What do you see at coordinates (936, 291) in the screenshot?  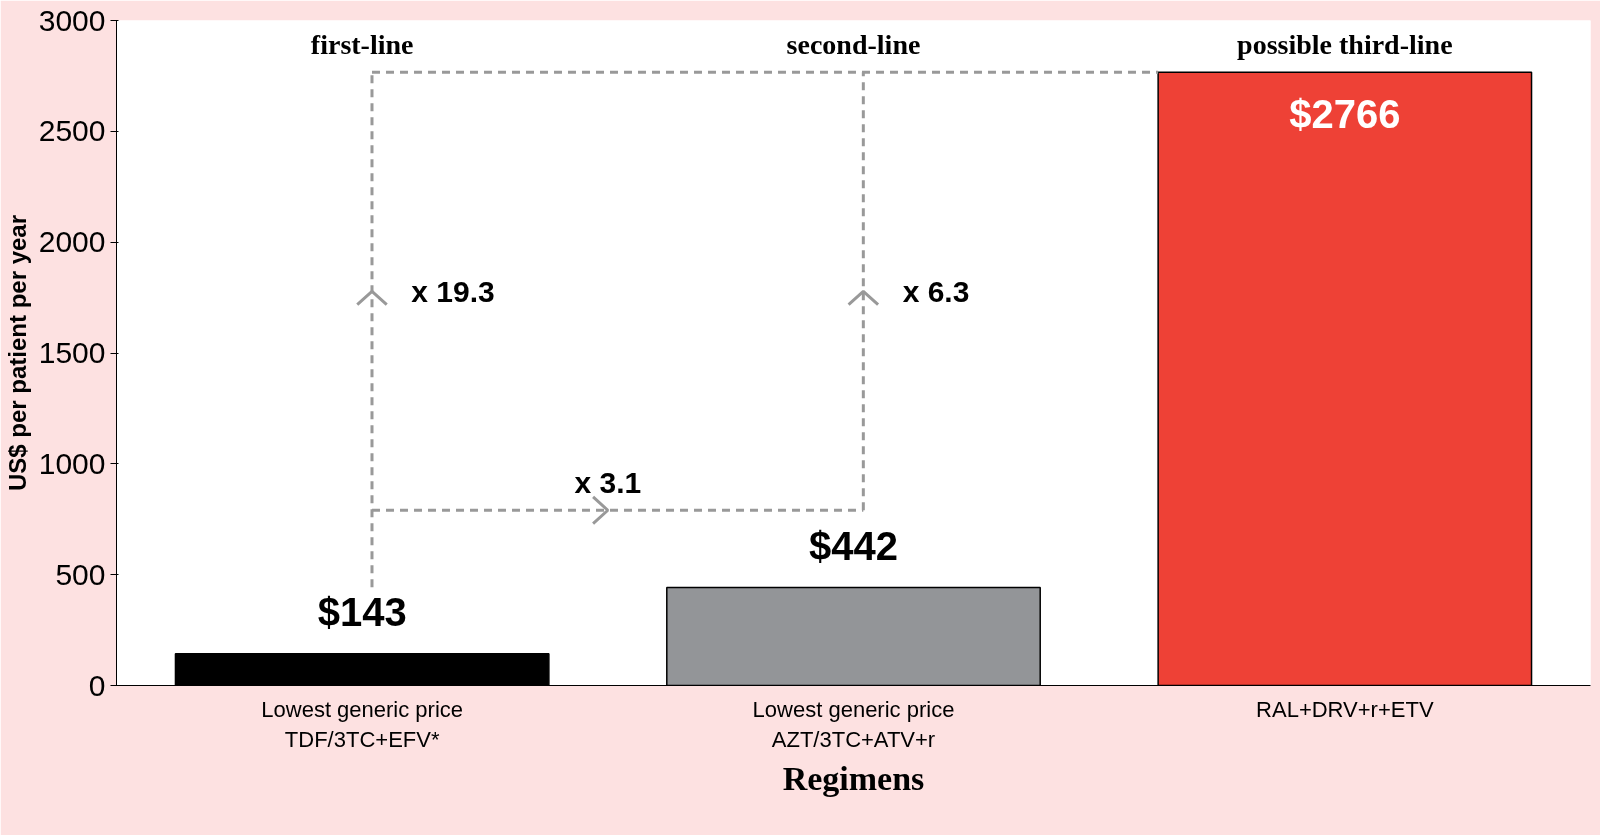 I see `annotation: x 6.3` at bounding box center [936, 291].